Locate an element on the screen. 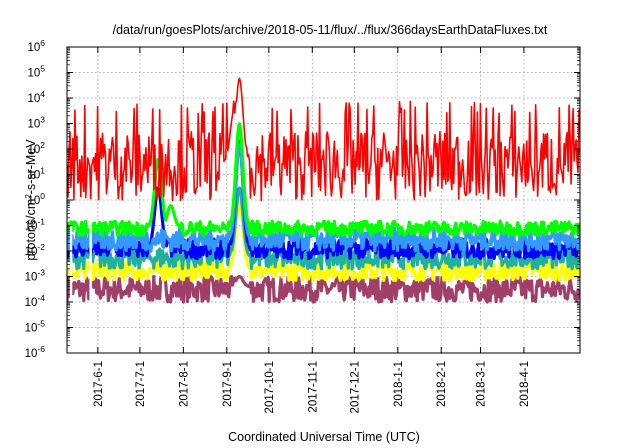  y-tick-label: 10⁻⁴ is located at coordinates (35, 301).